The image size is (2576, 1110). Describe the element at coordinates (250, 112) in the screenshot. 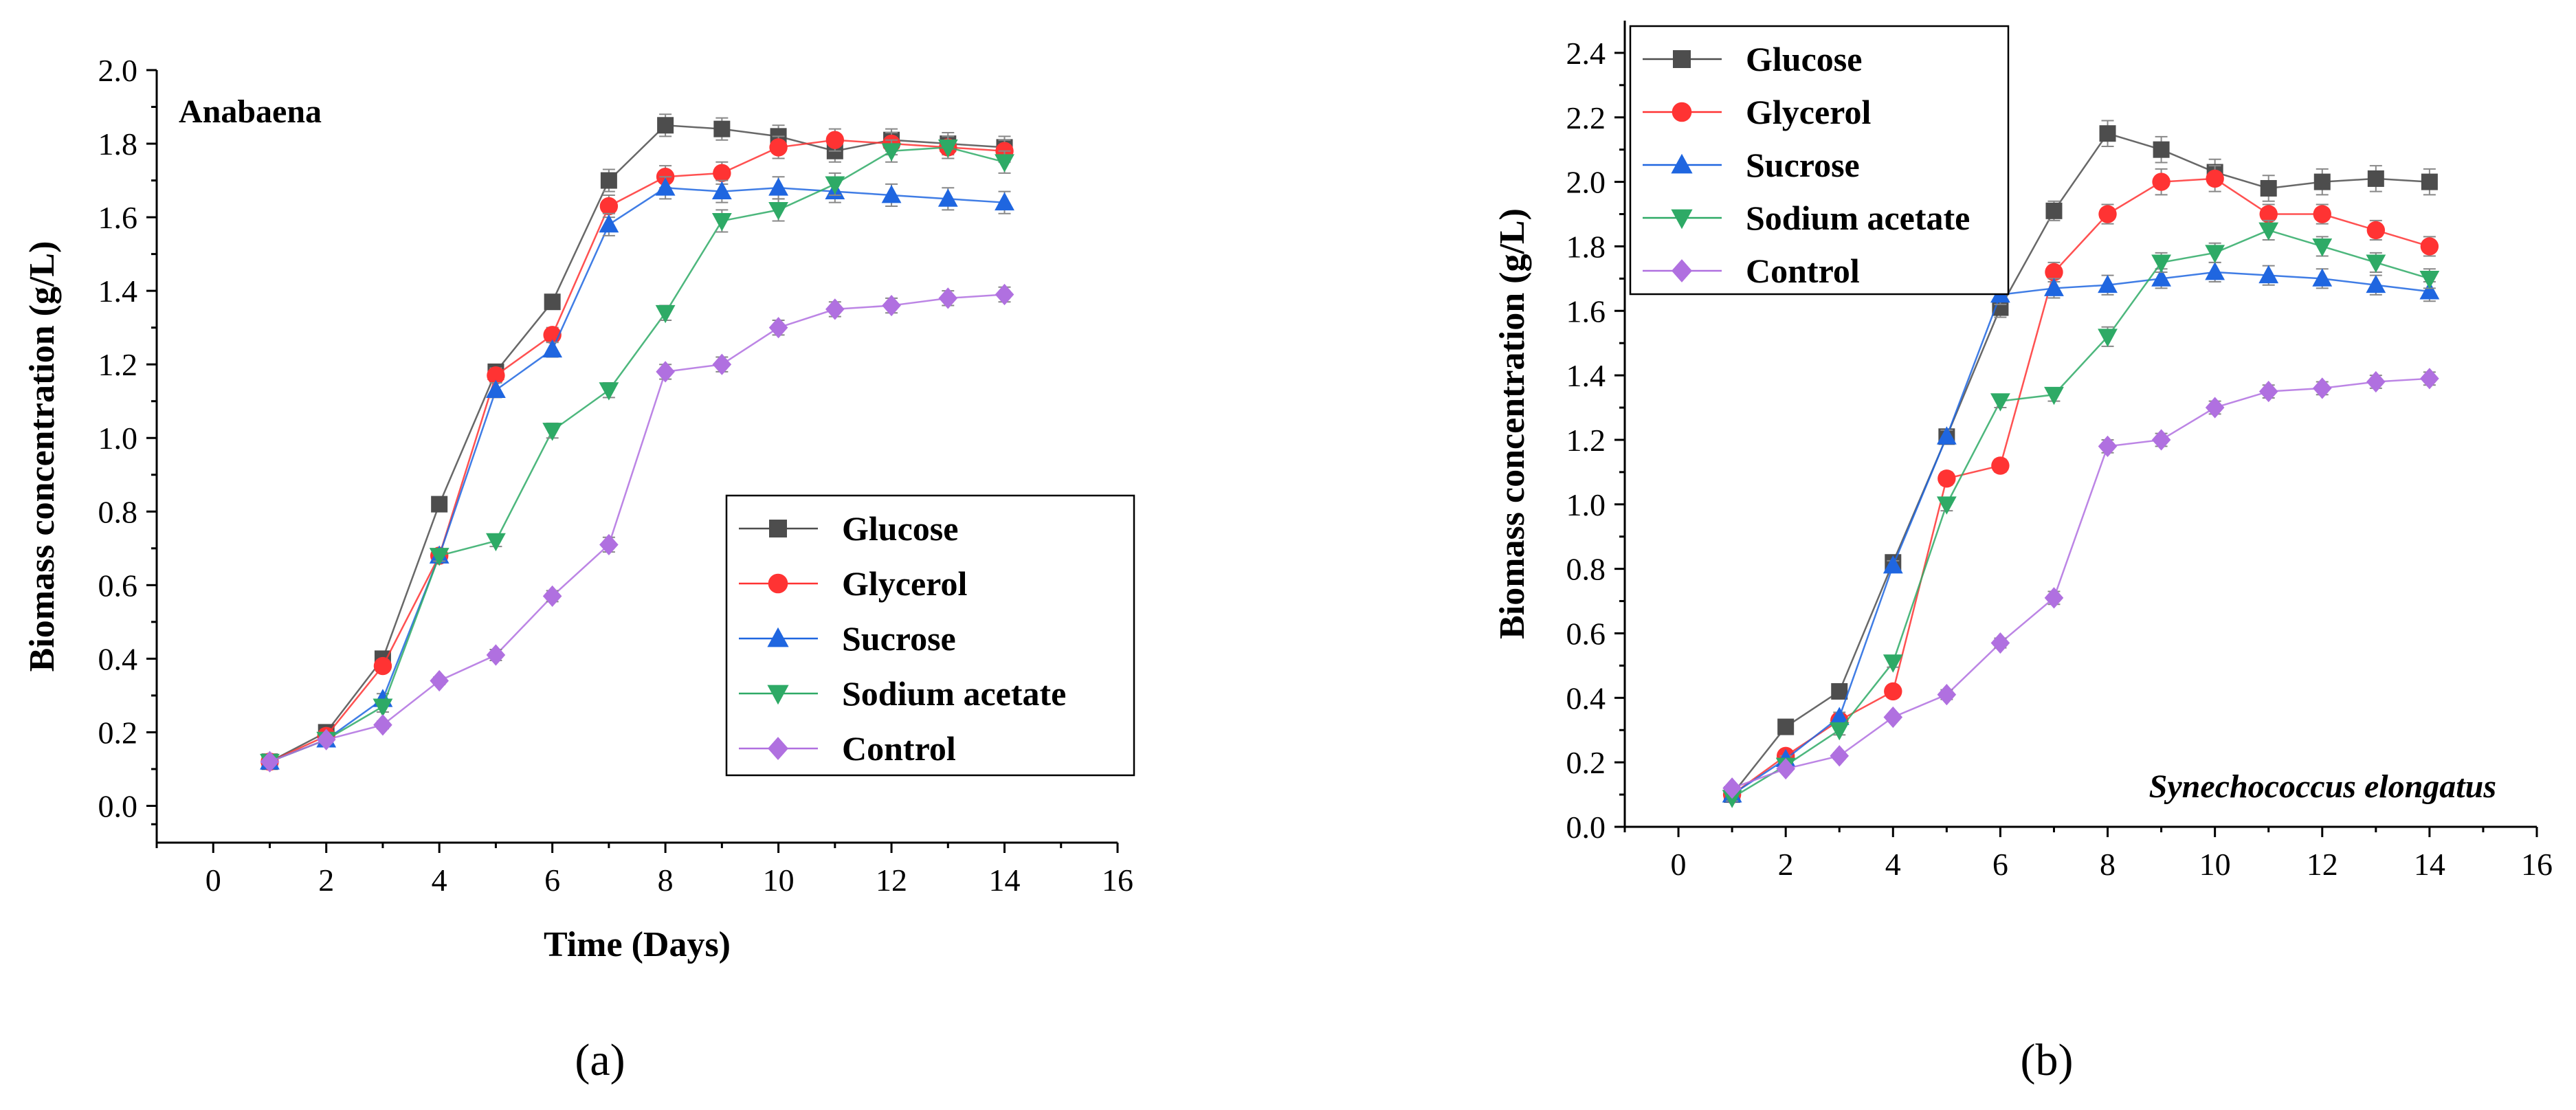

I see `panel-annotation: Anabaena` at that location.